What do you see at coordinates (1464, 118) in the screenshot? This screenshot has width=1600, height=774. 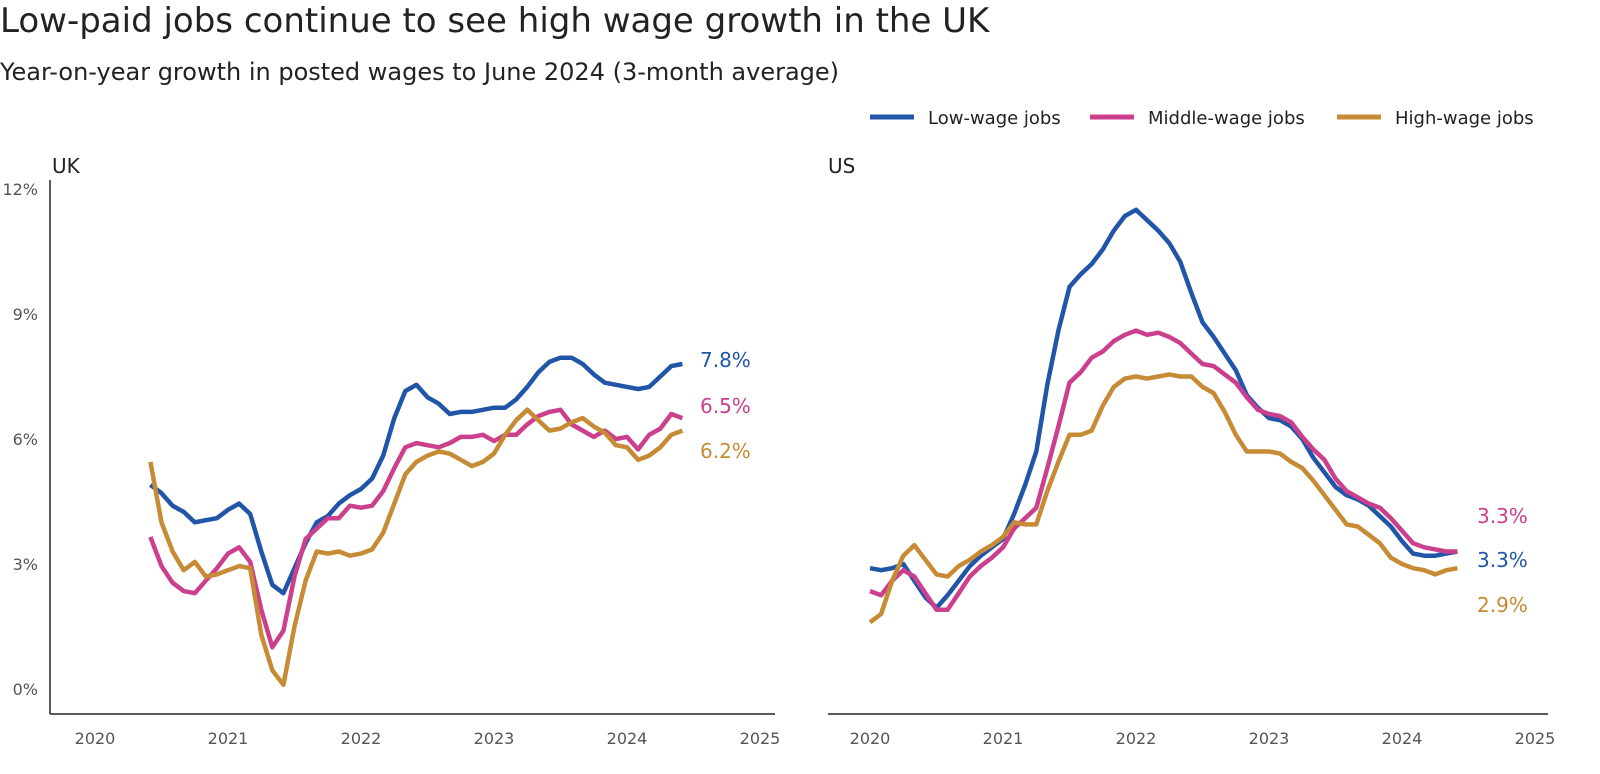 I see `legend-label-high: High-wage jobs` at bounding box center [1464, 118].